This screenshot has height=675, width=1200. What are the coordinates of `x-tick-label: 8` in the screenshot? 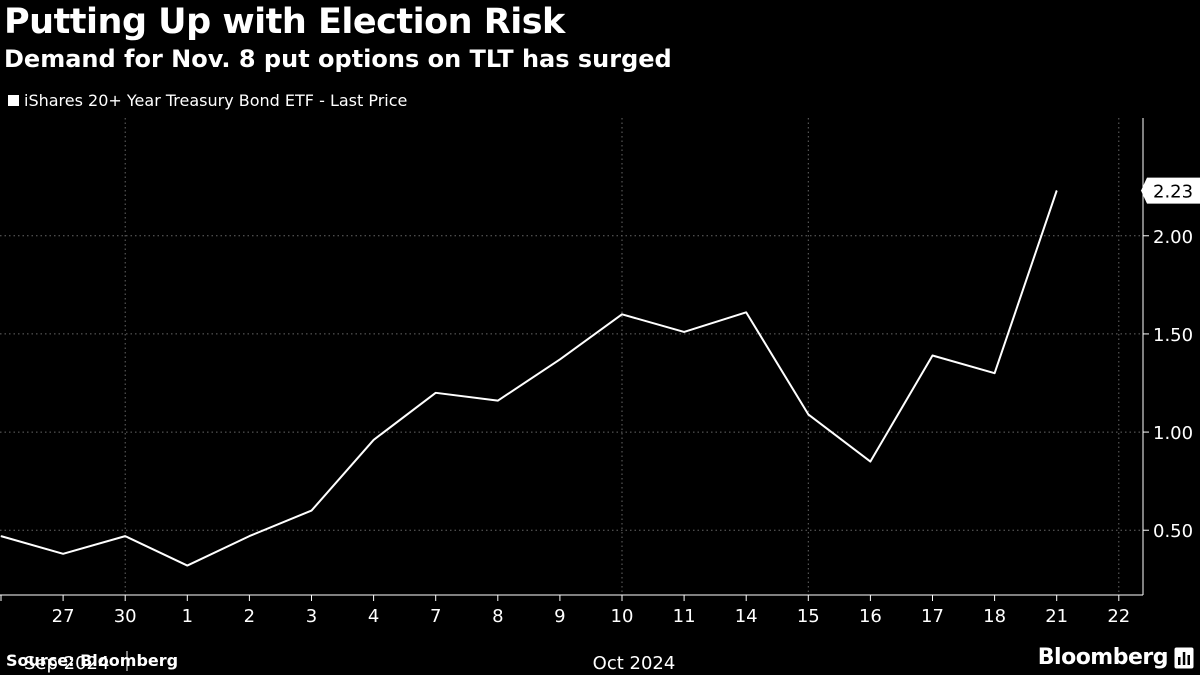 It's located at (497, 616).